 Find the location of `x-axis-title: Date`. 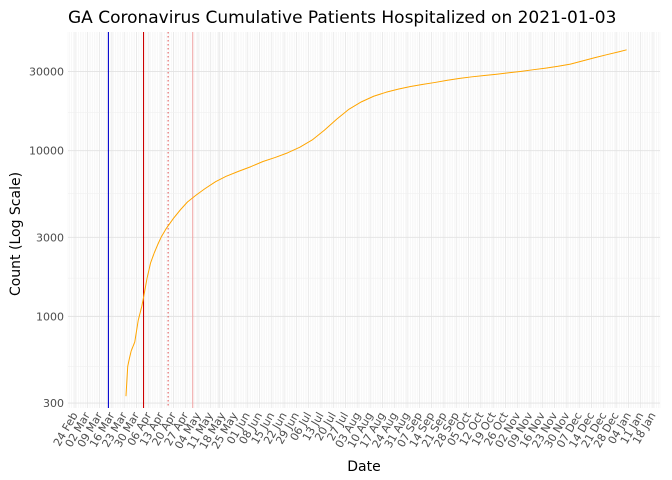

x-axis-title: Date is located at coordinates (363, 467).